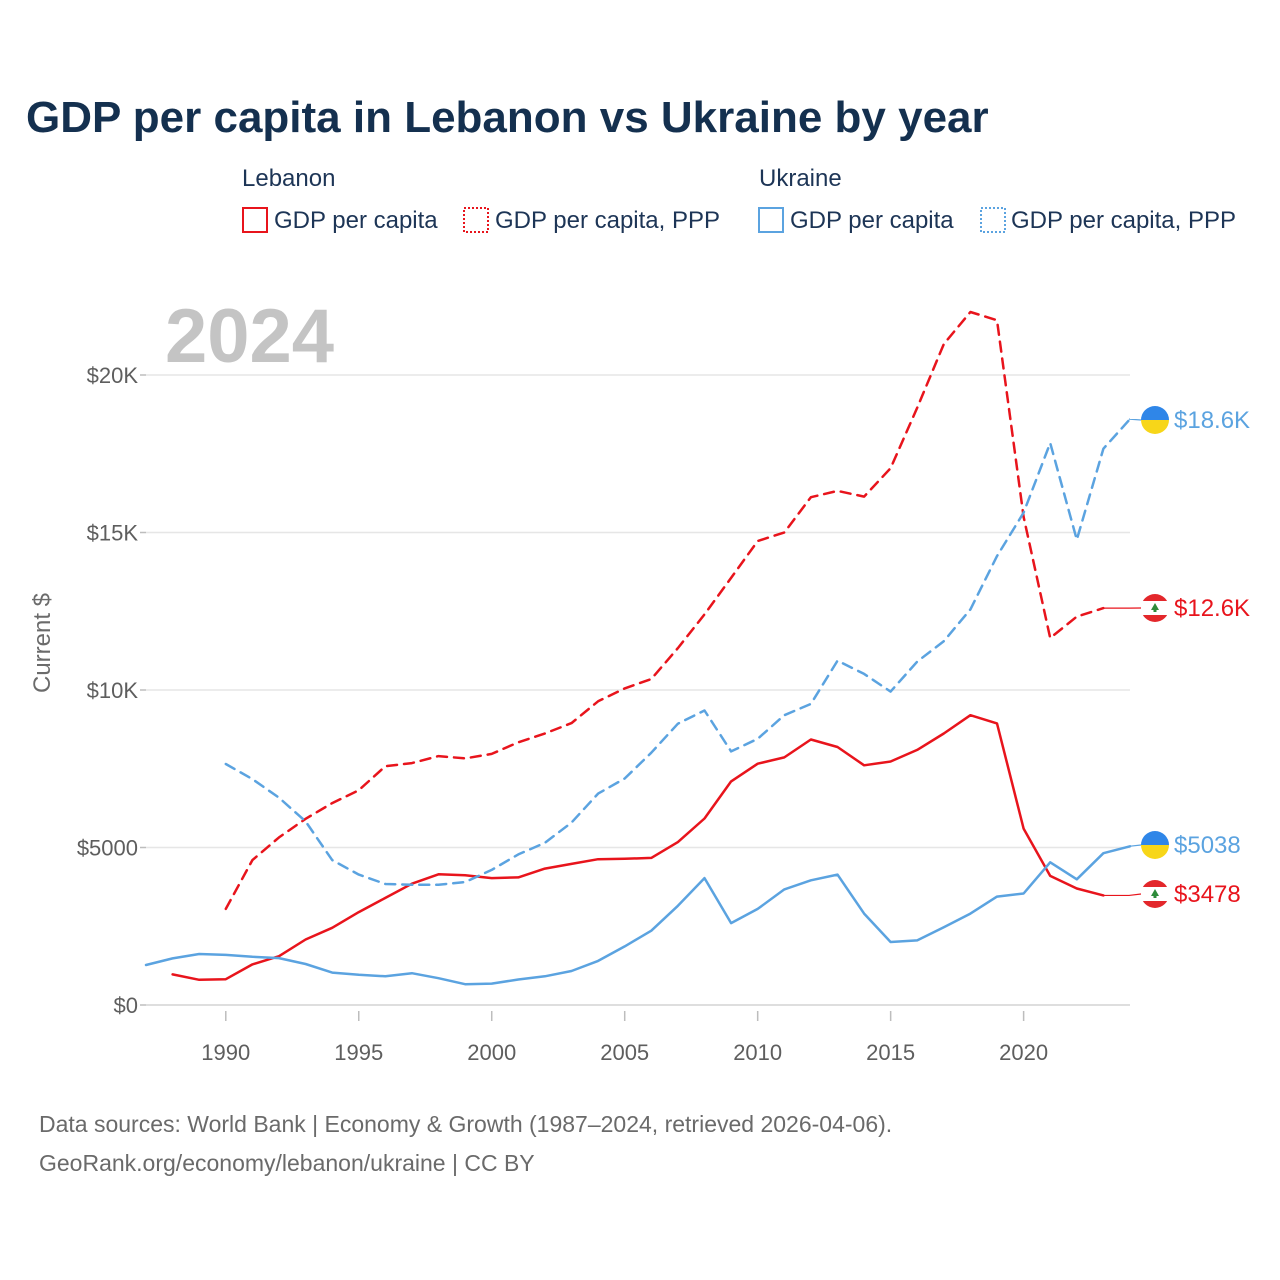 Image resolution: width=1280 pixels, height=1280 pixels. I want to click on x-tick-label-3: 2005, so click(624, 1052).